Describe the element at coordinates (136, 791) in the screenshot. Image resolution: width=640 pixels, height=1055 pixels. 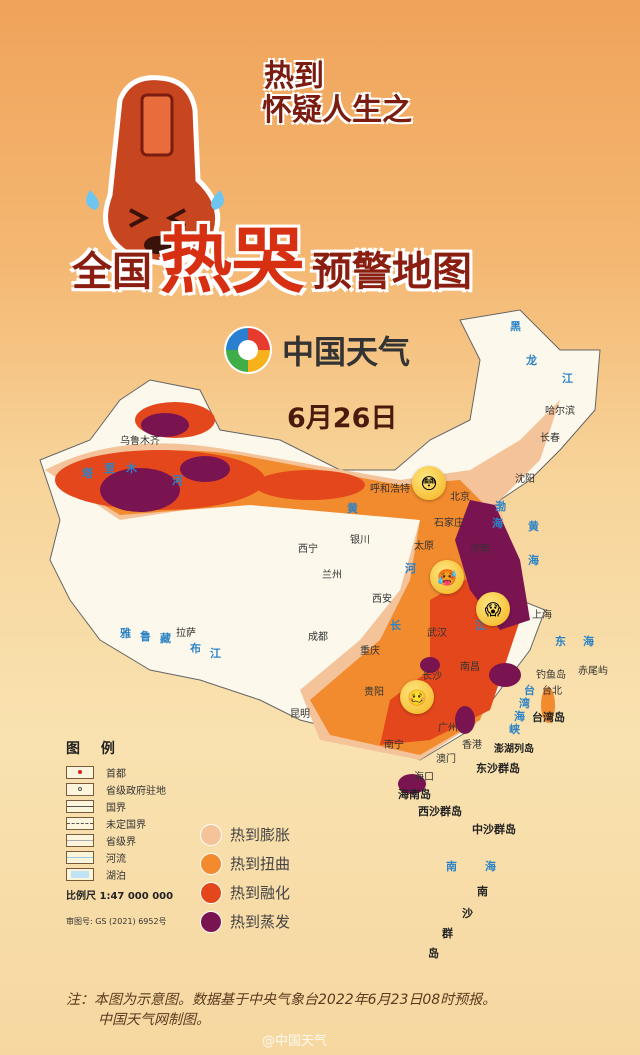
I see `legend-label: 省级政府驻地` at that location.